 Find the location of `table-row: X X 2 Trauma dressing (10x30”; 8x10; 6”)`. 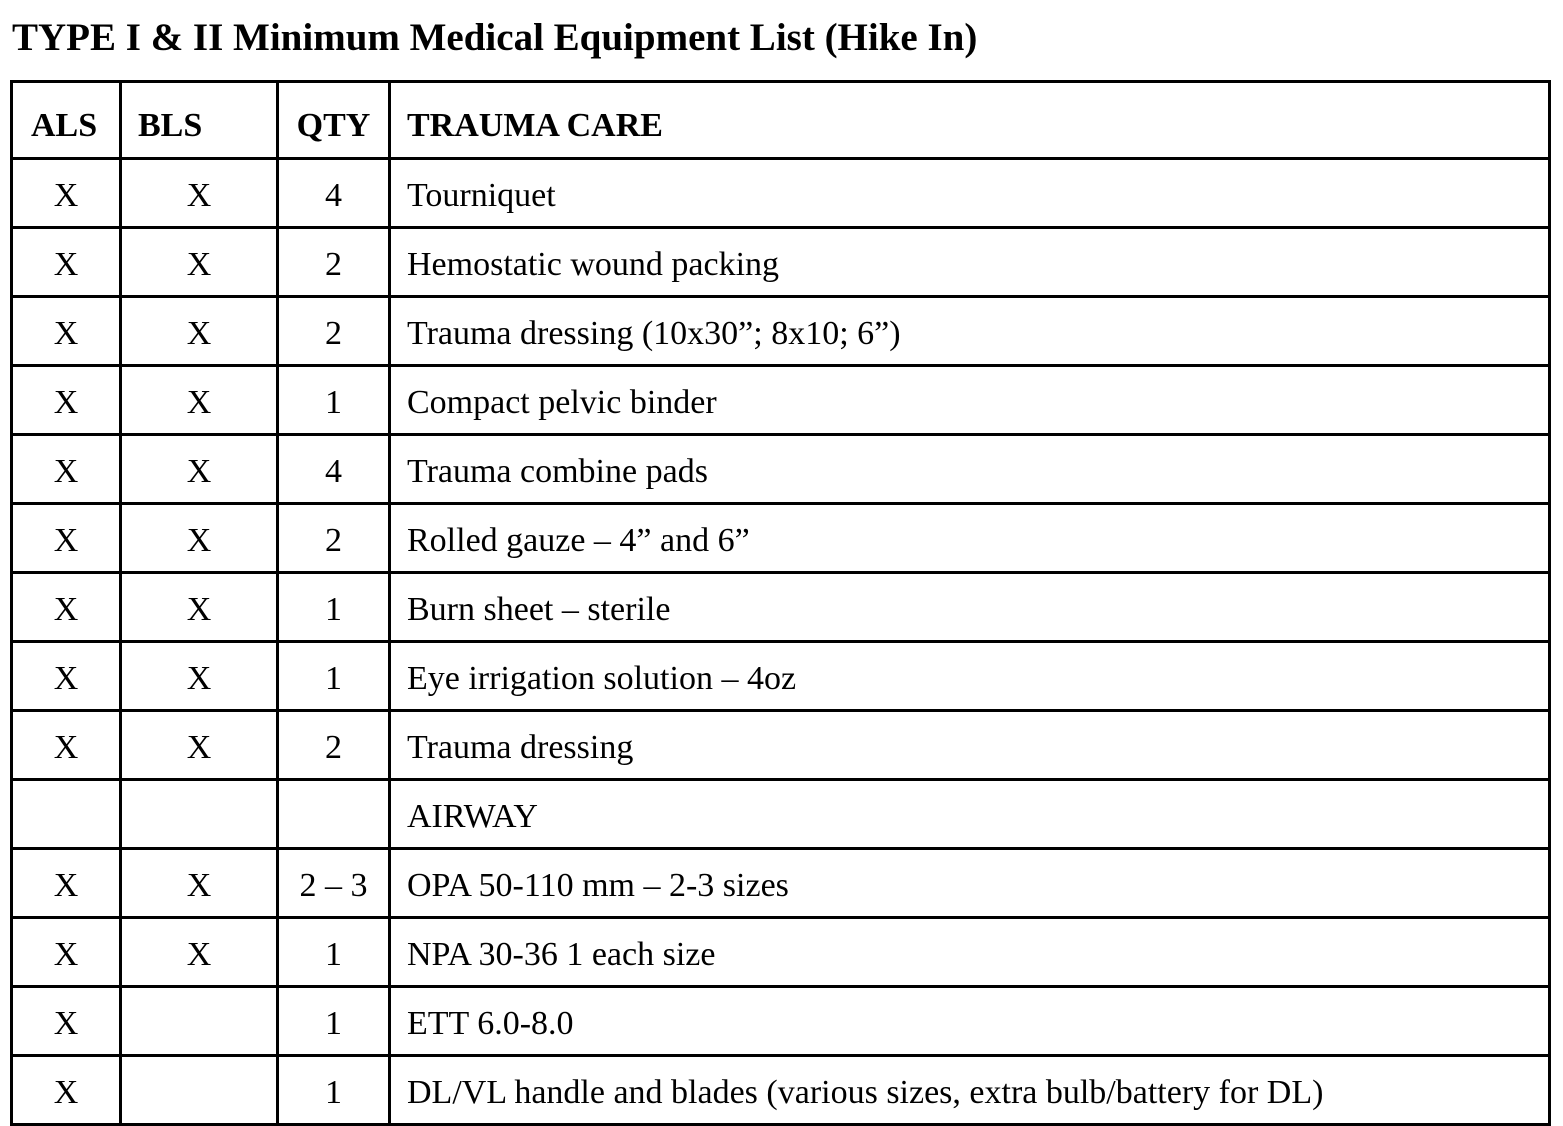

table-row: X X 2 Trauma dressing (10x30”; 8x10; 6”) is located at coordinates (780, 331).